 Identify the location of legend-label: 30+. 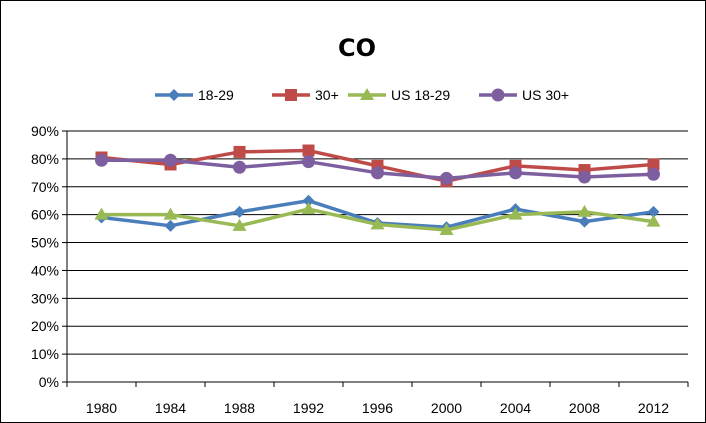
(327, 95).